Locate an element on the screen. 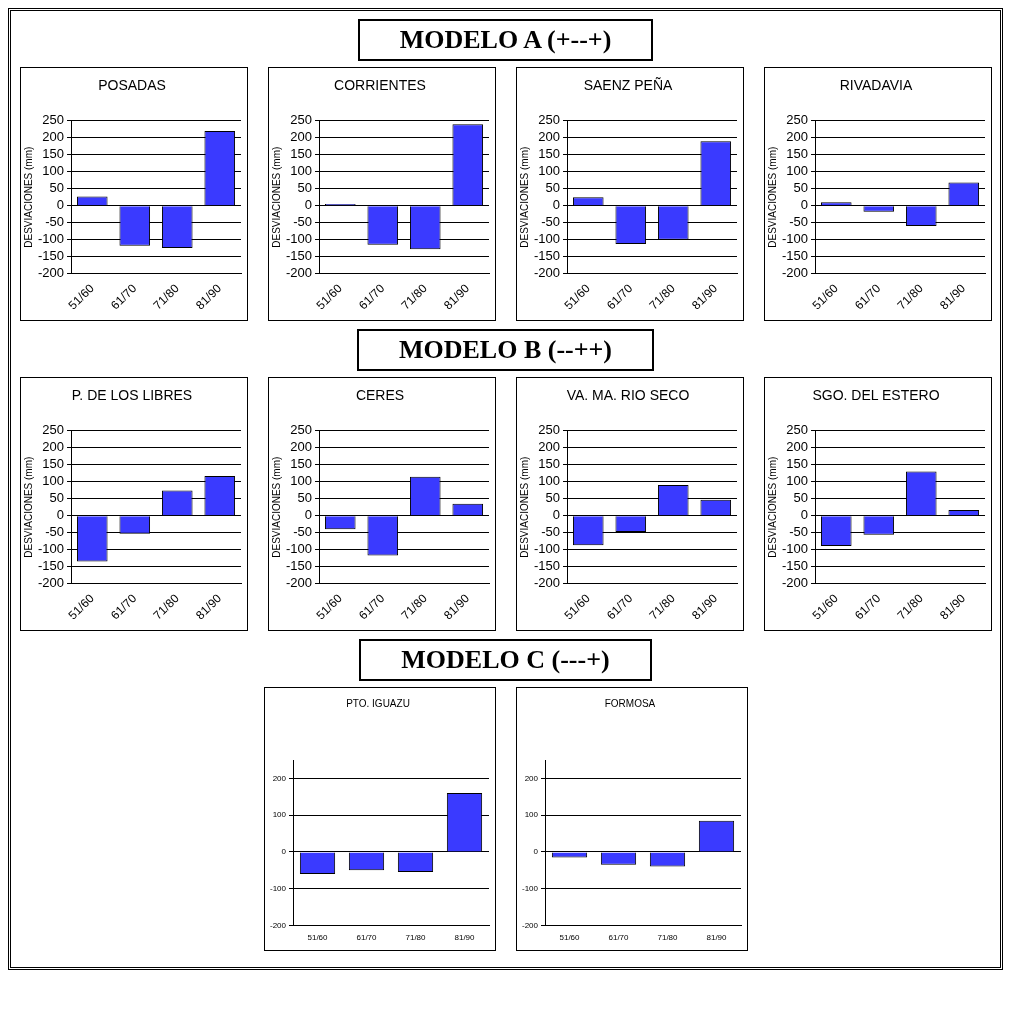 The height and width of the screenshot is (1022, 1011). chart-title: SAENZ PEÑA is located at coordinates (628, 85).